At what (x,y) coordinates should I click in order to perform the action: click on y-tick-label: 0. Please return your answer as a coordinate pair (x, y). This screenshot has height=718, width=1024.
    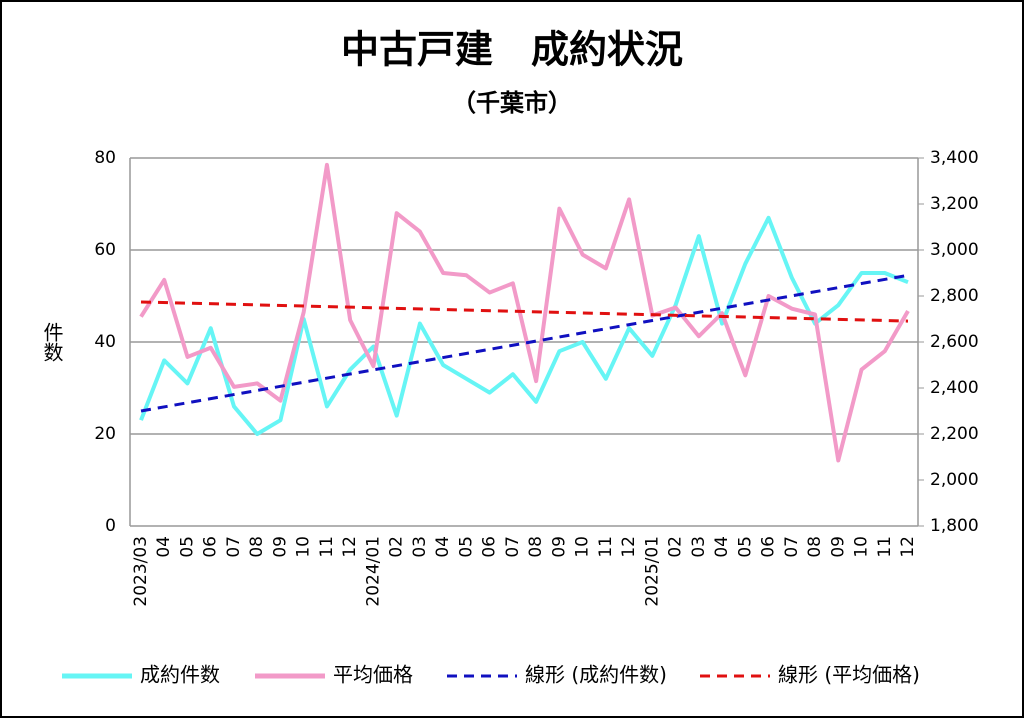
    Looking at the image, I should click on (110, 526).